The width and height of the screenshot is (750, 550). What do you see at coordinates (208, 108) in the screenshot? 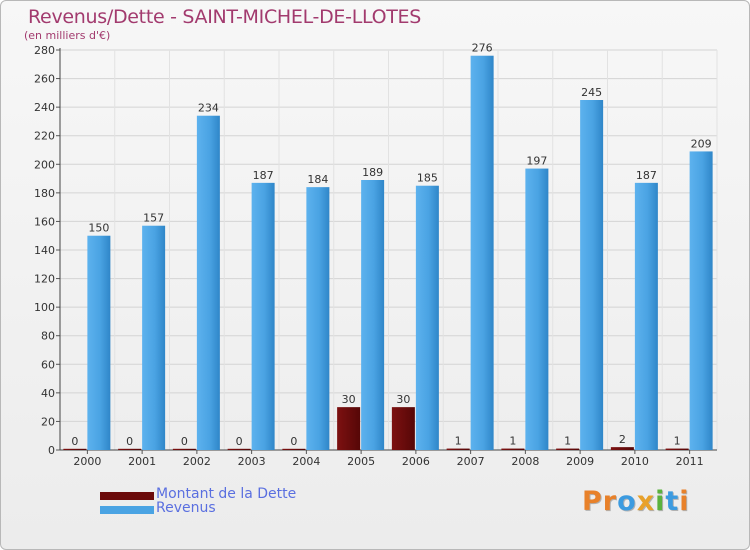
I see `data-label-revenus: 234` at bounding box center [208, 108].